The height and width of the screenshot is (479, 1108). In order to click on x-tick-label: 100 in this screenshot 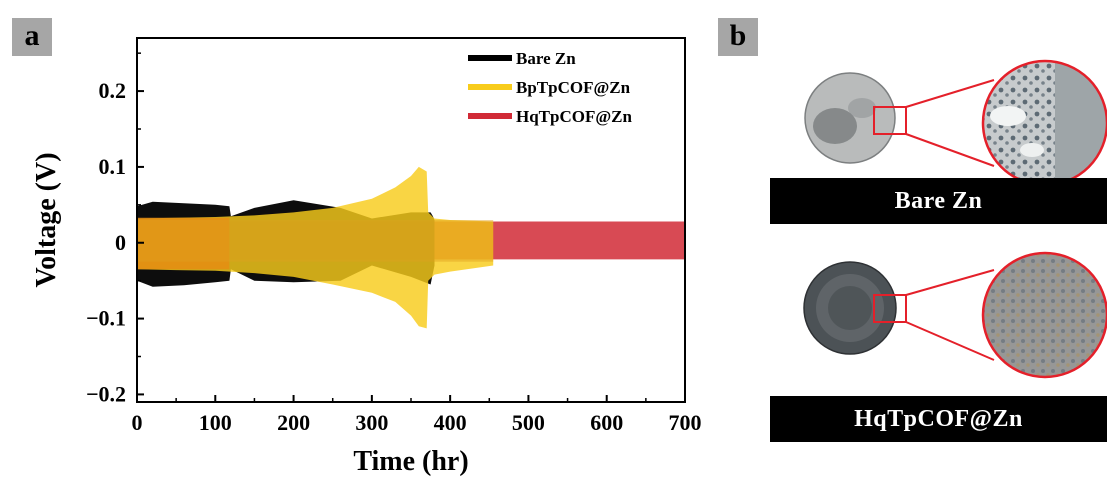, I will do `click(215, 422)`.